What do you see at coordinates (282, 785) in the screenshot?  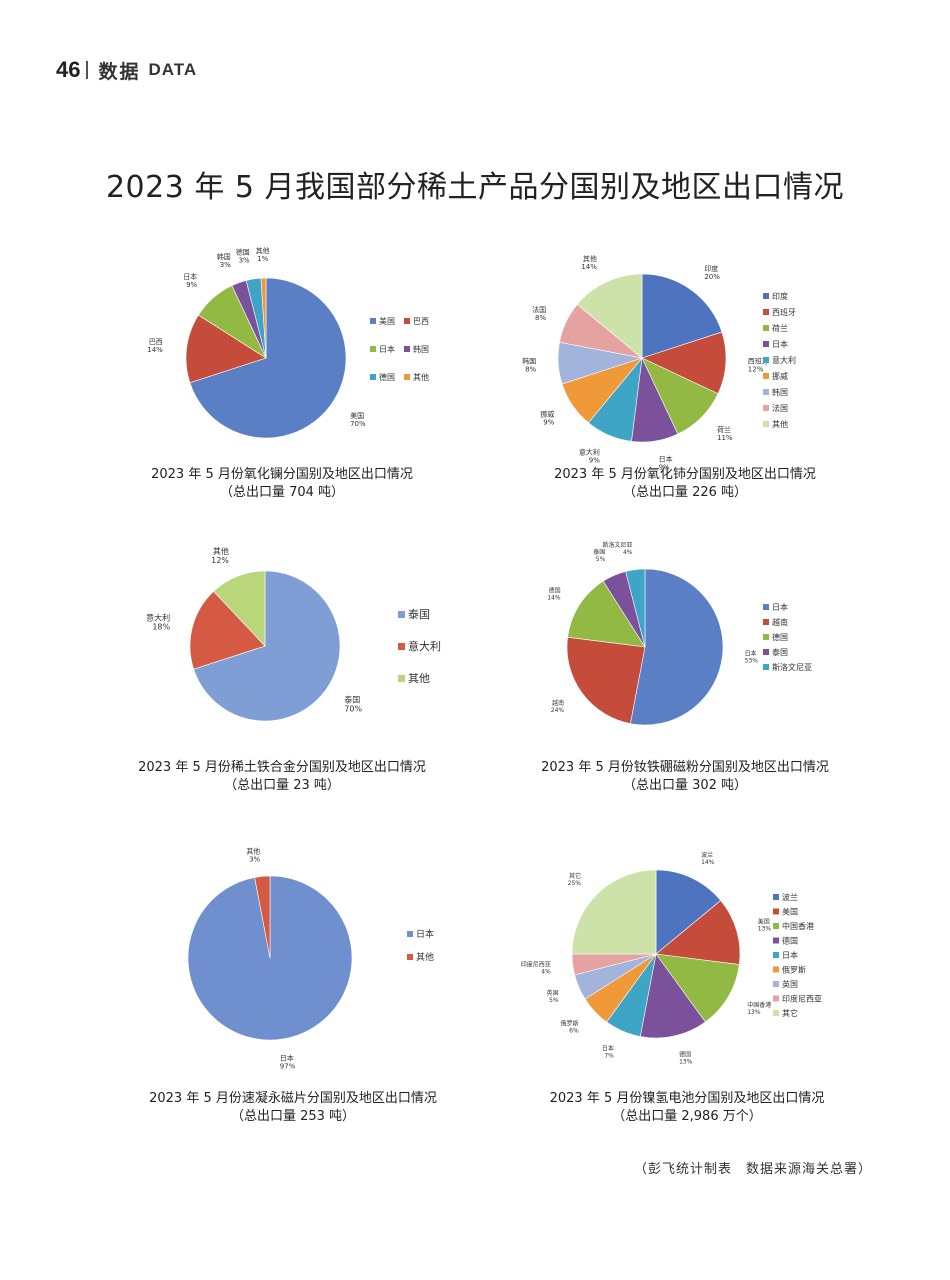 I see `chart-3-subtitle: （总出口量 23 吨）` at bounding box center [282, 785].